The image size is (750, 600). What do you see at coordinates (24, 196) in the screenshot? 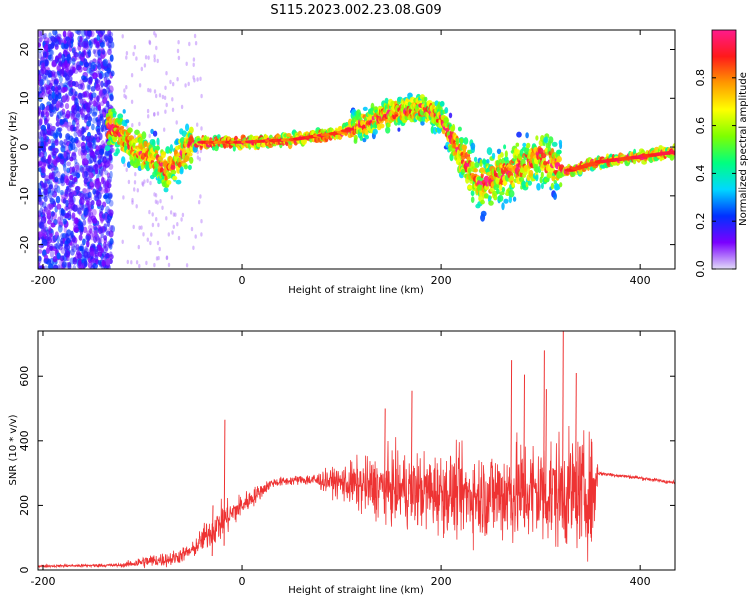
I see `spectrogram-y-tick-label: -10` at bounding box center [24, 196].